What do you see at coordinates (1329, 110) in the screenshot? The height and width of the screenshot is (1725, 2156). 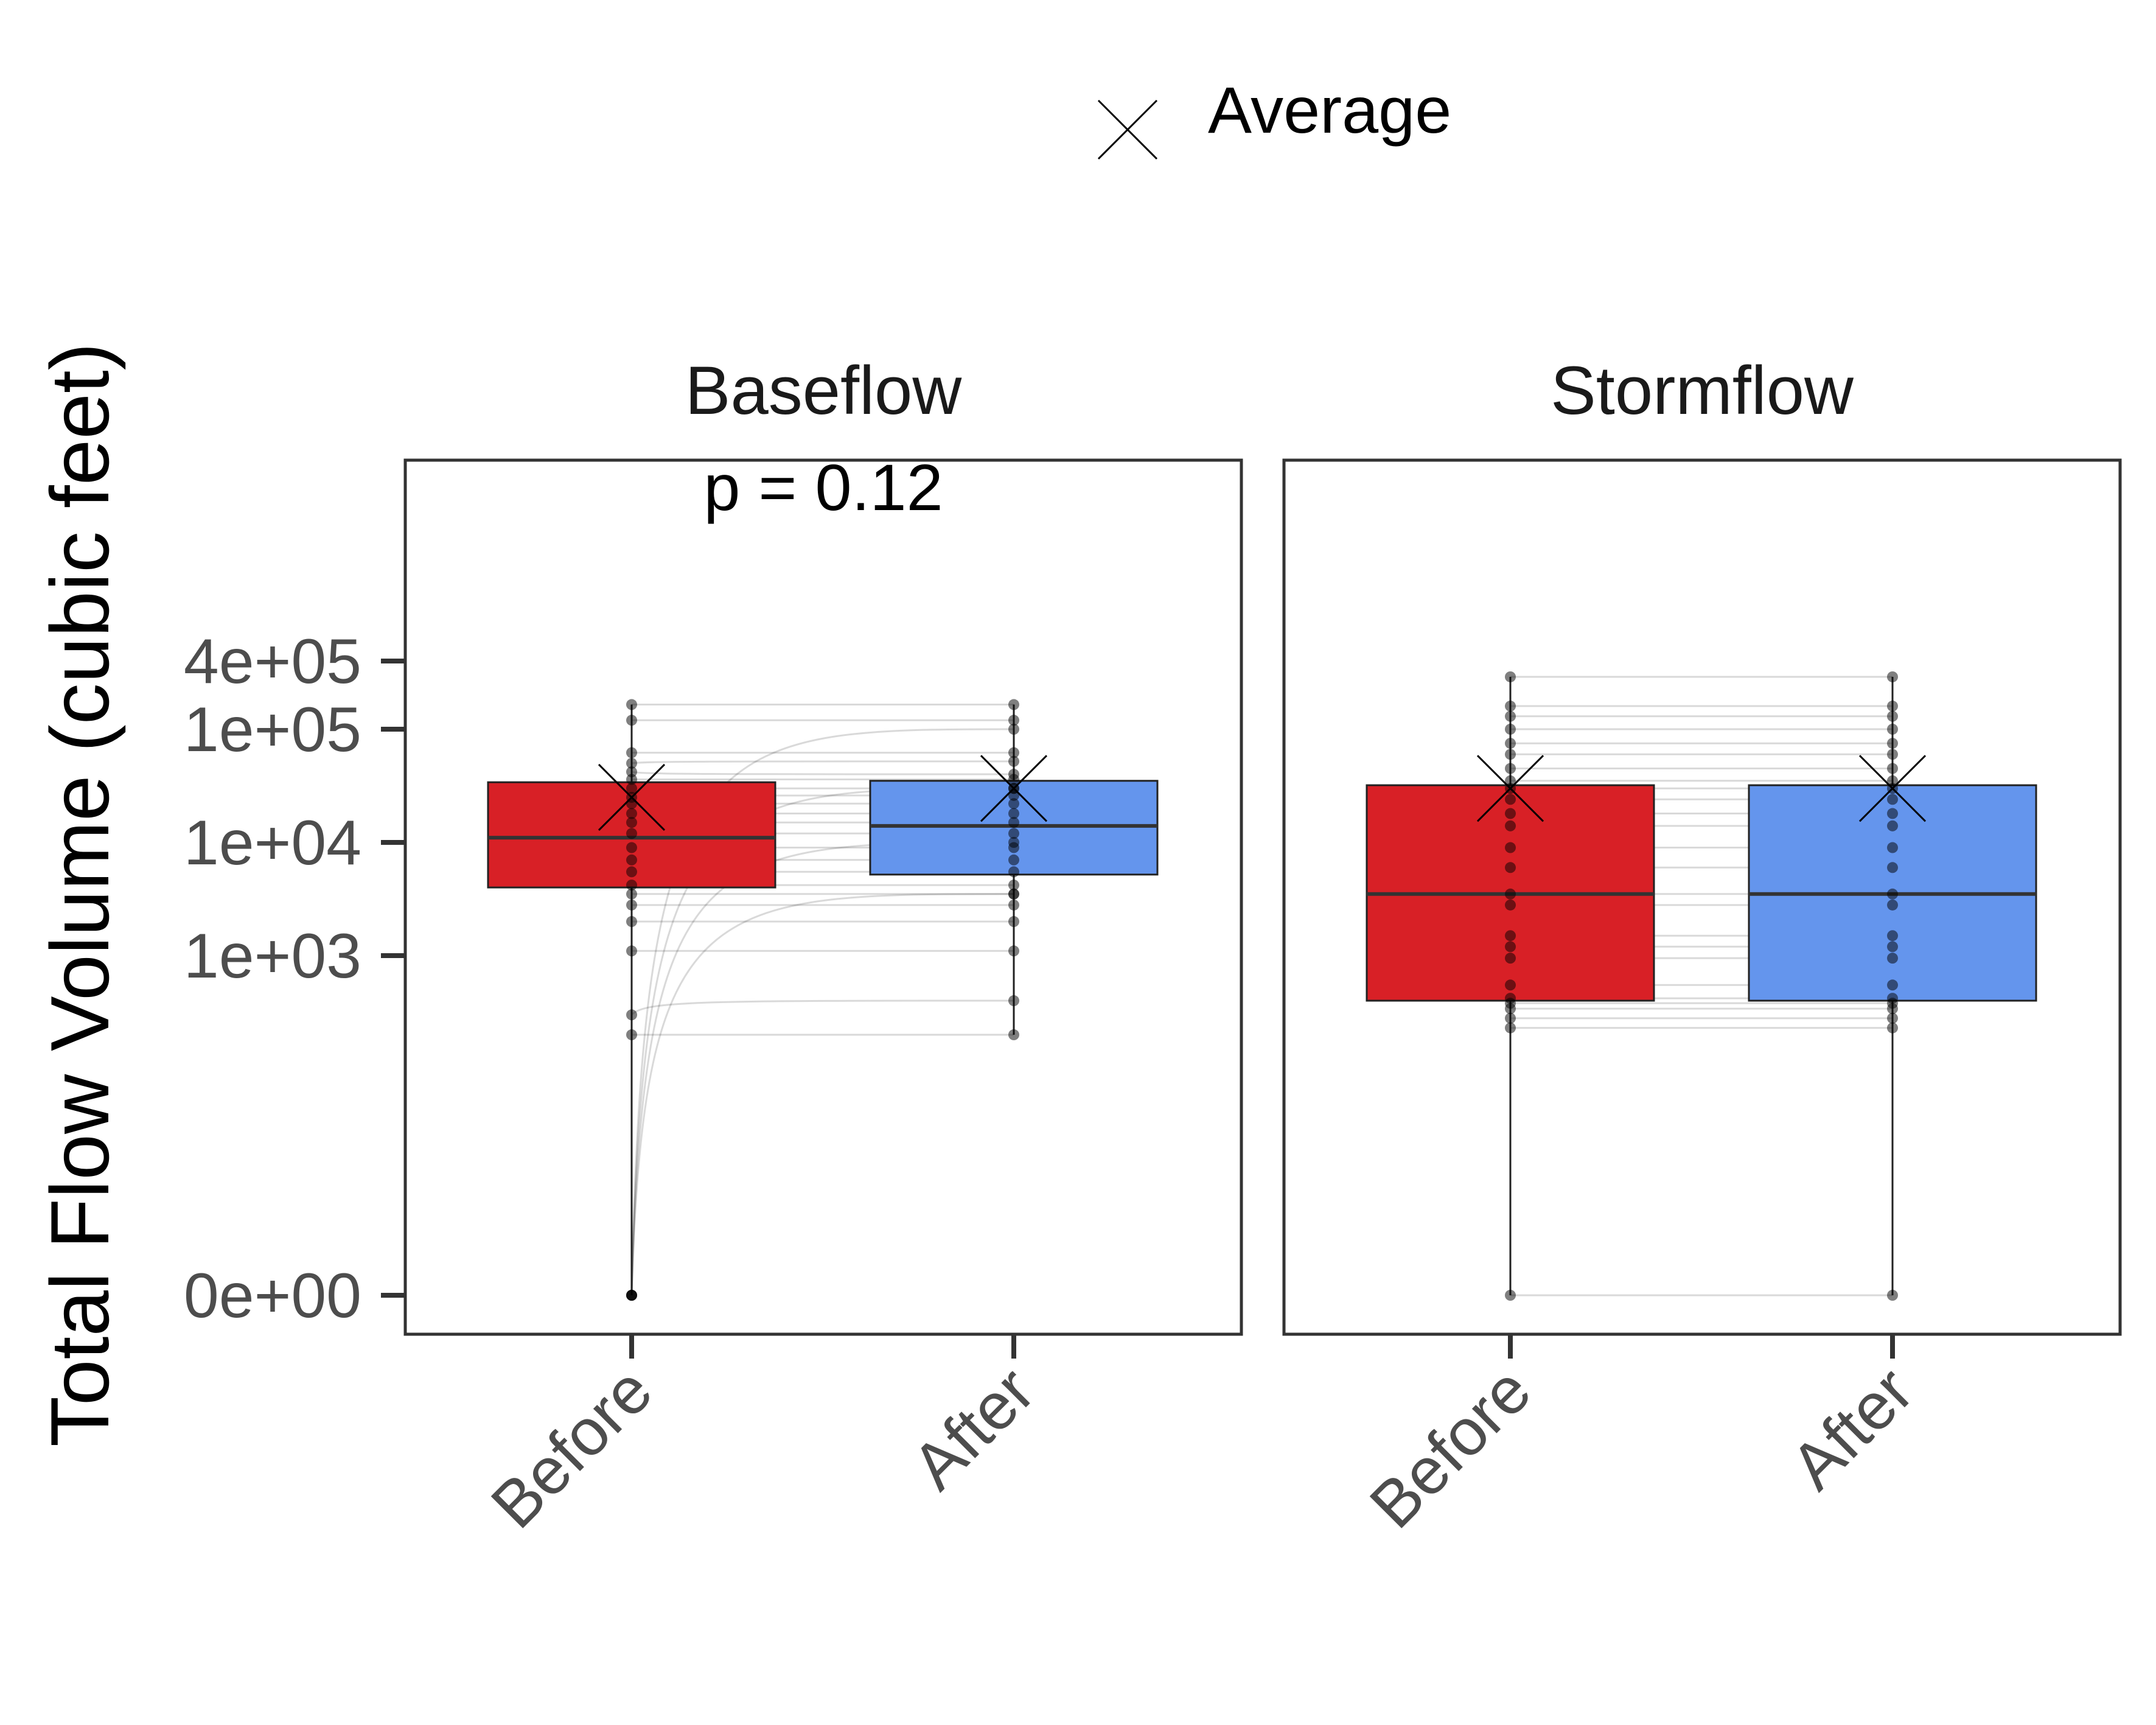 I see `legend-label: Average` at bounding box center [1329, 110].